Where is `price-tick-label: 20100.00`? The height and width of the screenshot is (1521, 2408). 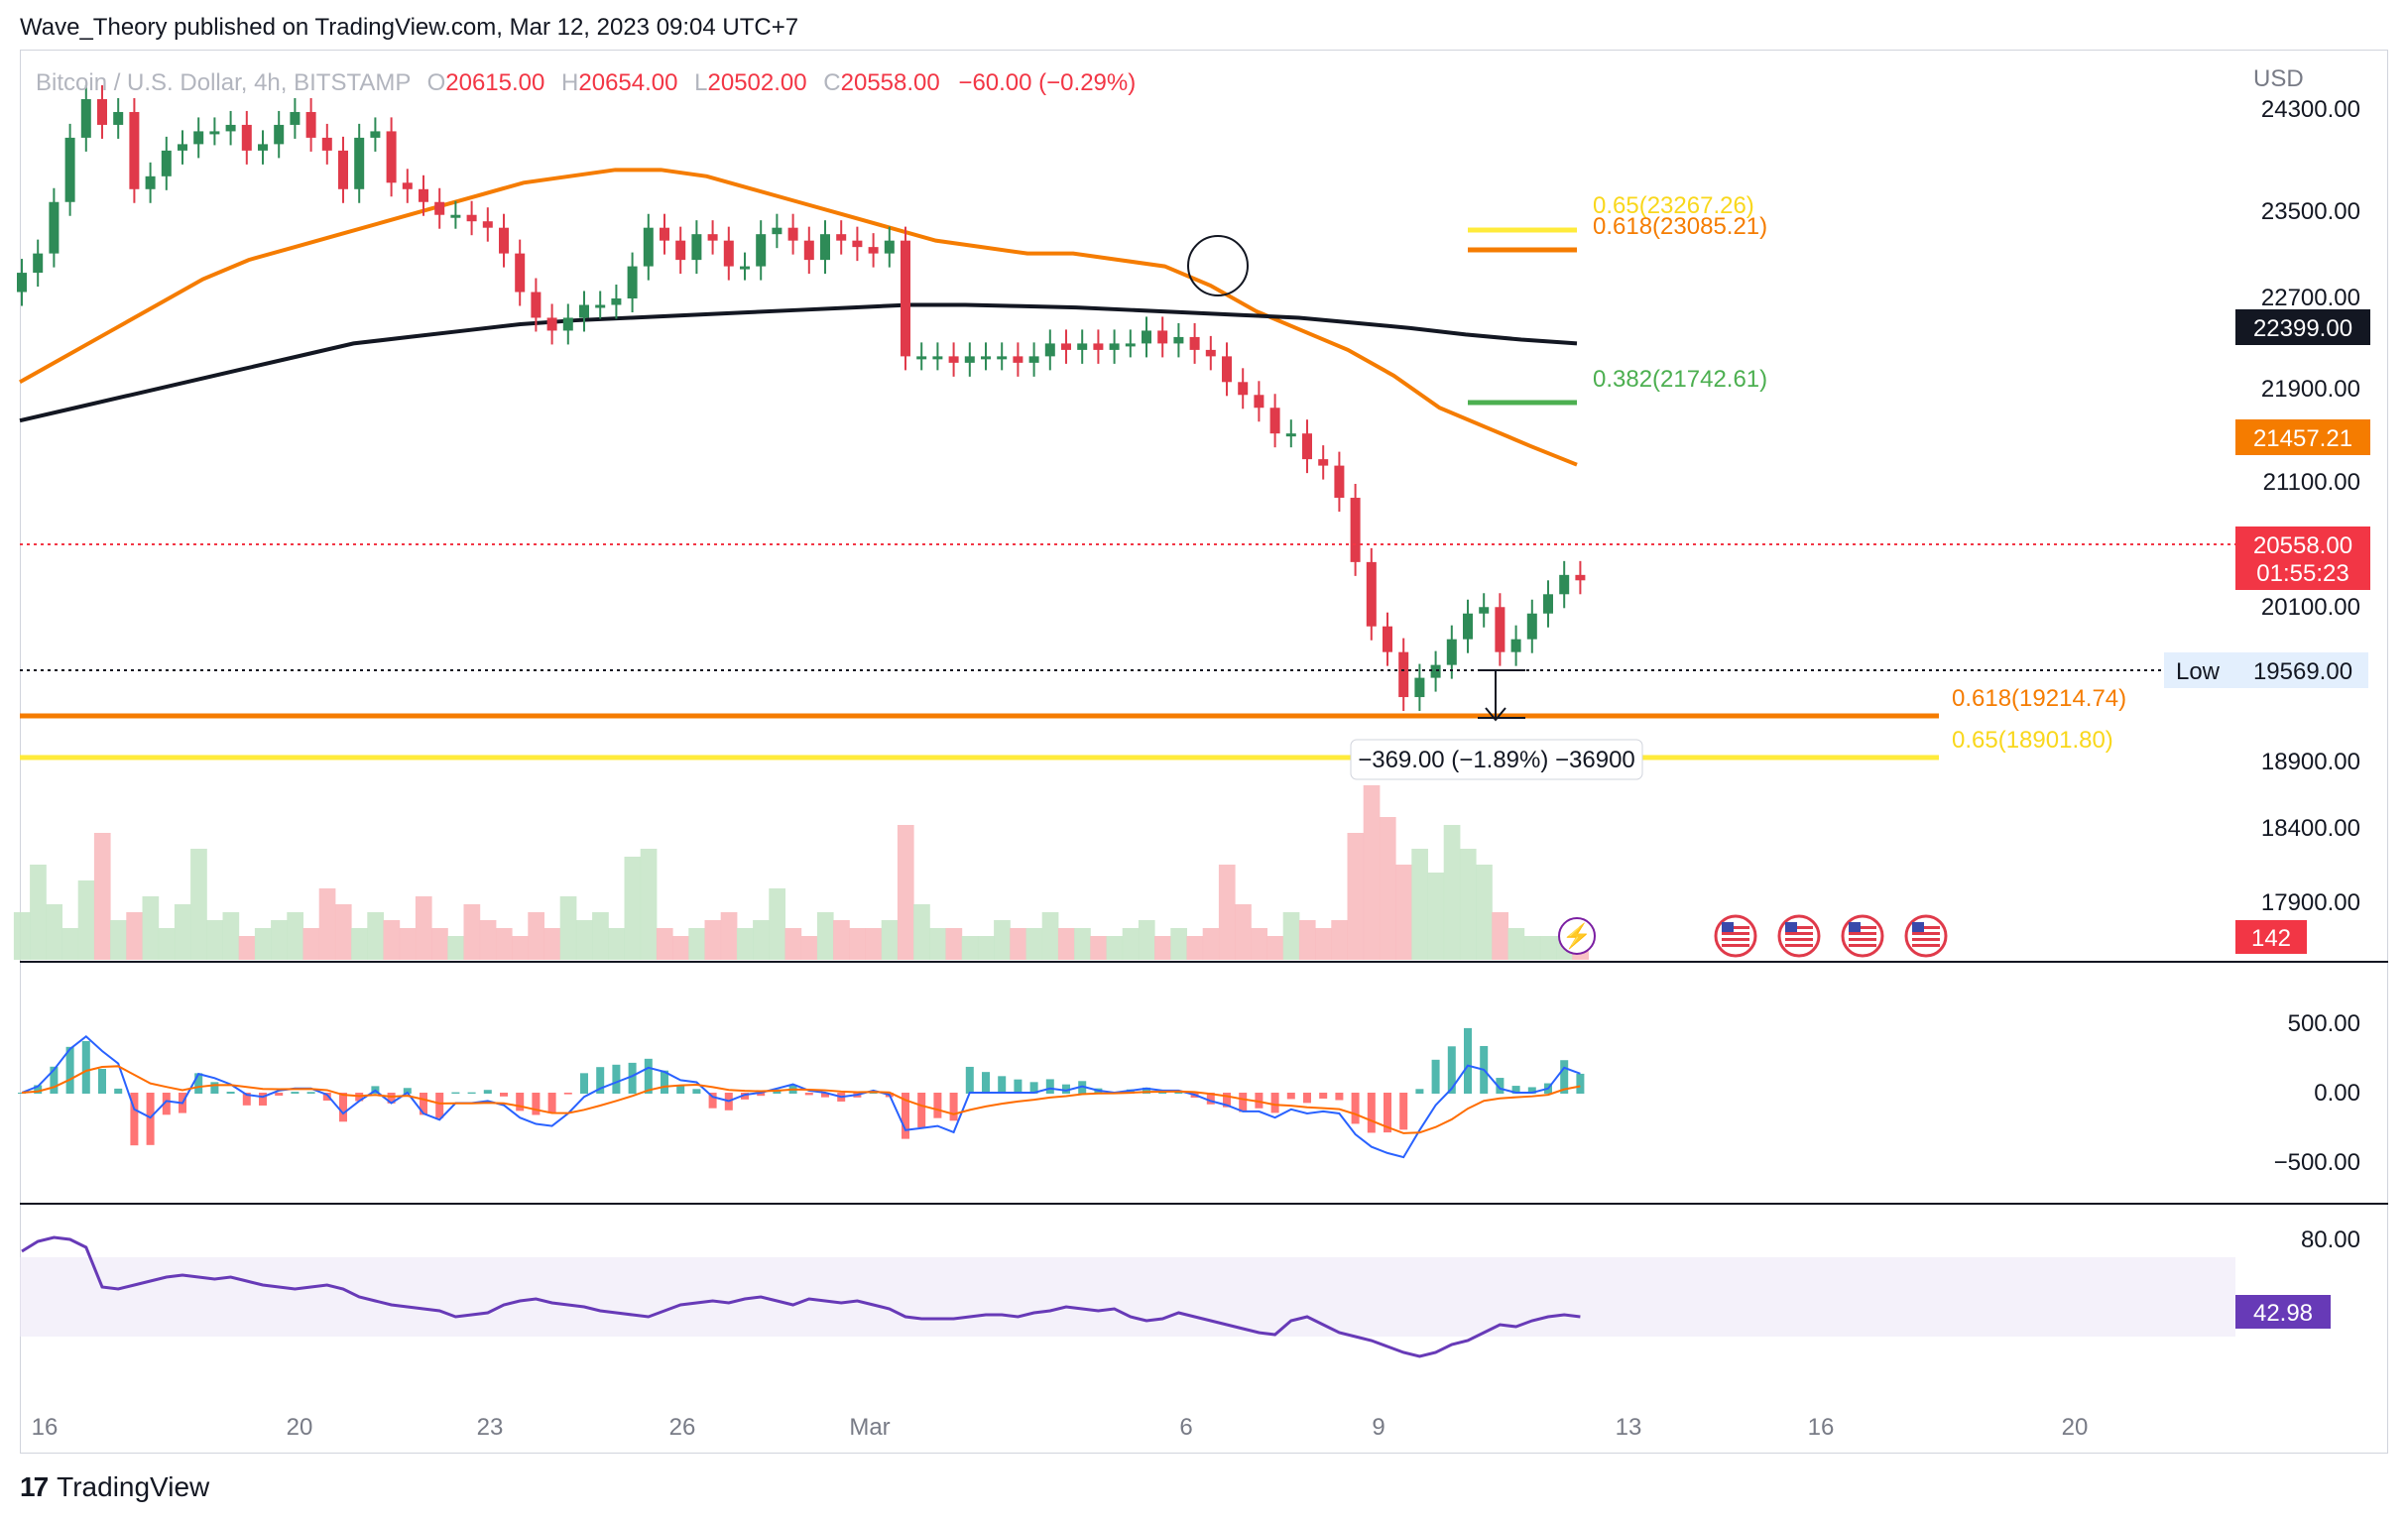 price-tick-label: 20100.00 is located at coordinates (2311, 607).